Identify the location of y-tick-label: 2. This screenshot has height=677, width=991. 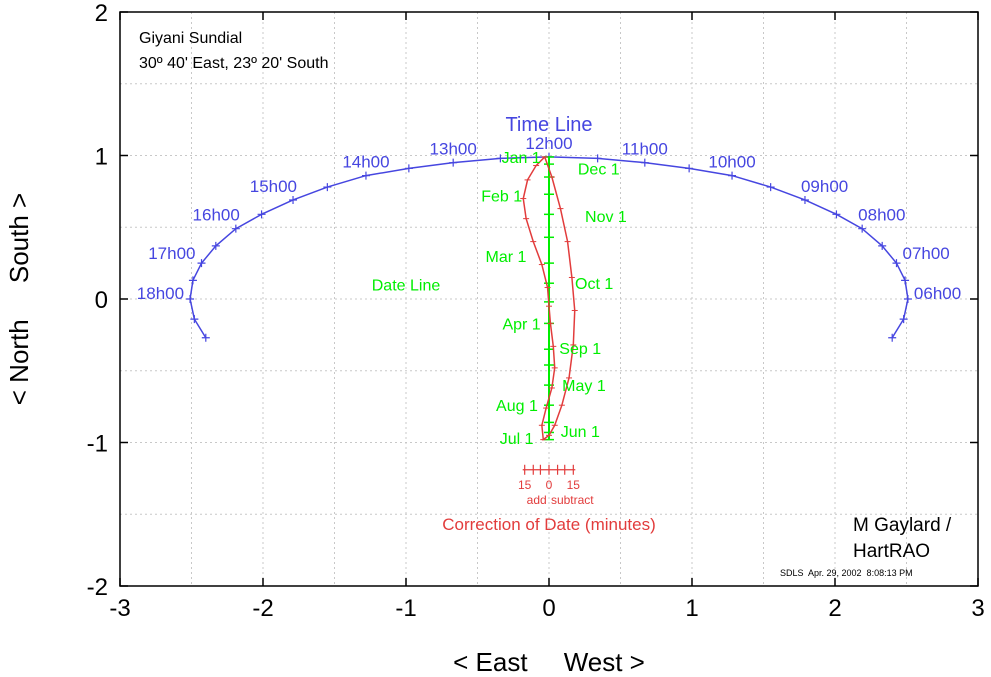
(101, 13).